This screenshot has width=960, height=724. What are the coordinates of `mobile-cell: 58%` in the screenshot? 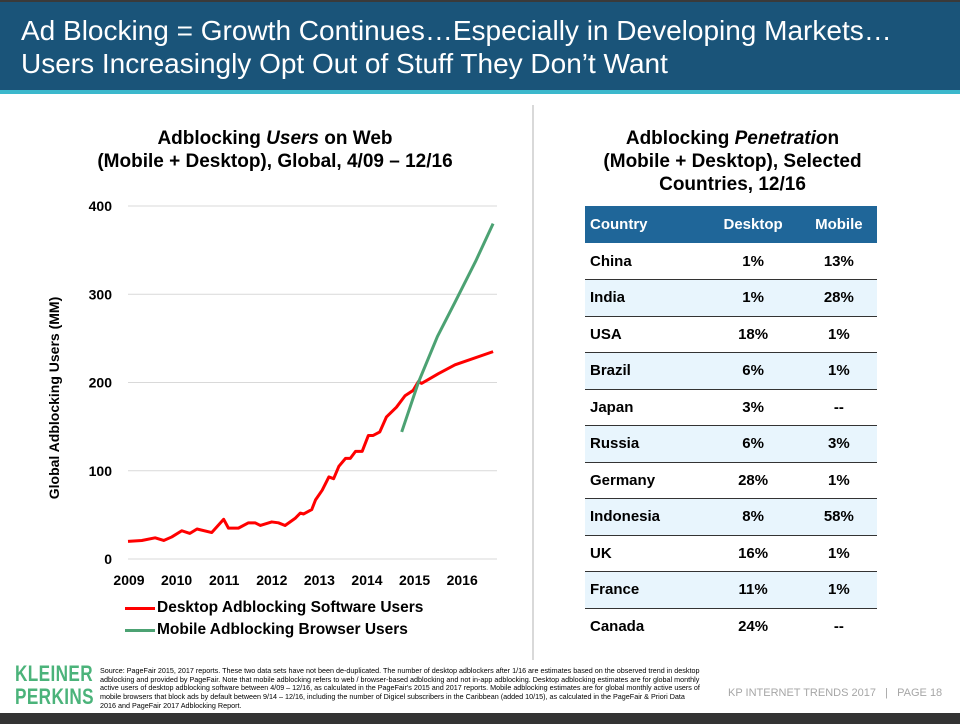 It's located at (838, 517).